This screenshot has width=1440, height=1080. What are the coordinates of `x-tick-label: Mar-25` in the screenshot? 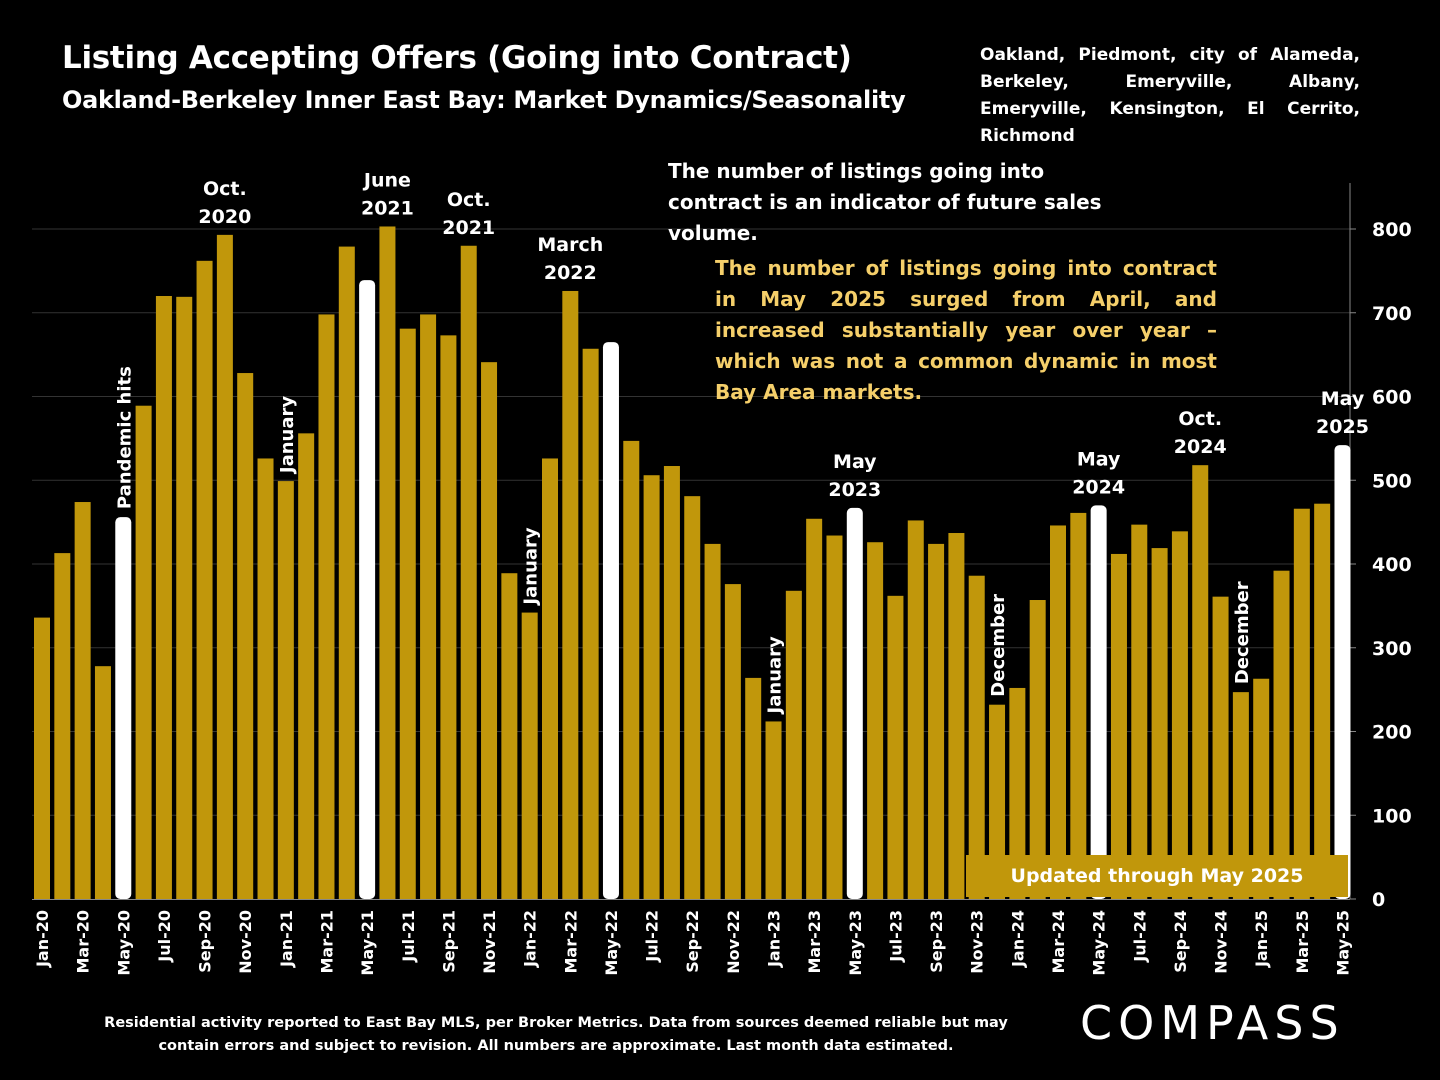 It's located at (1302, 942).